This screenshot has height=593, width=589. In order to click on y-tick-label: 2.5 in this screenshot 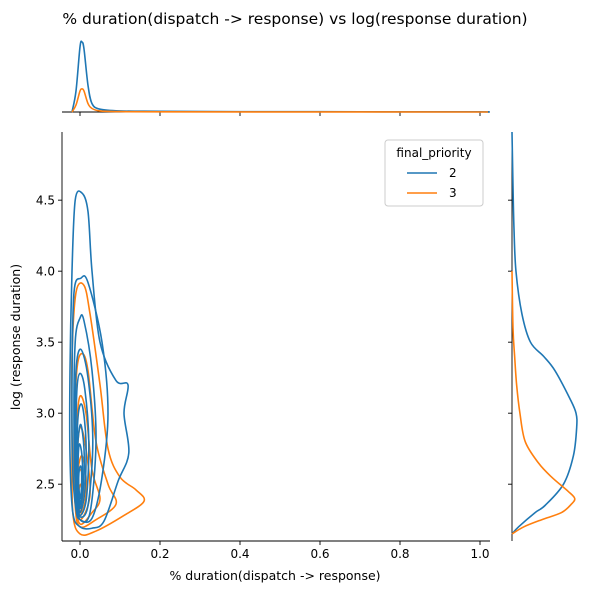, I will do `click(45, 484)`.